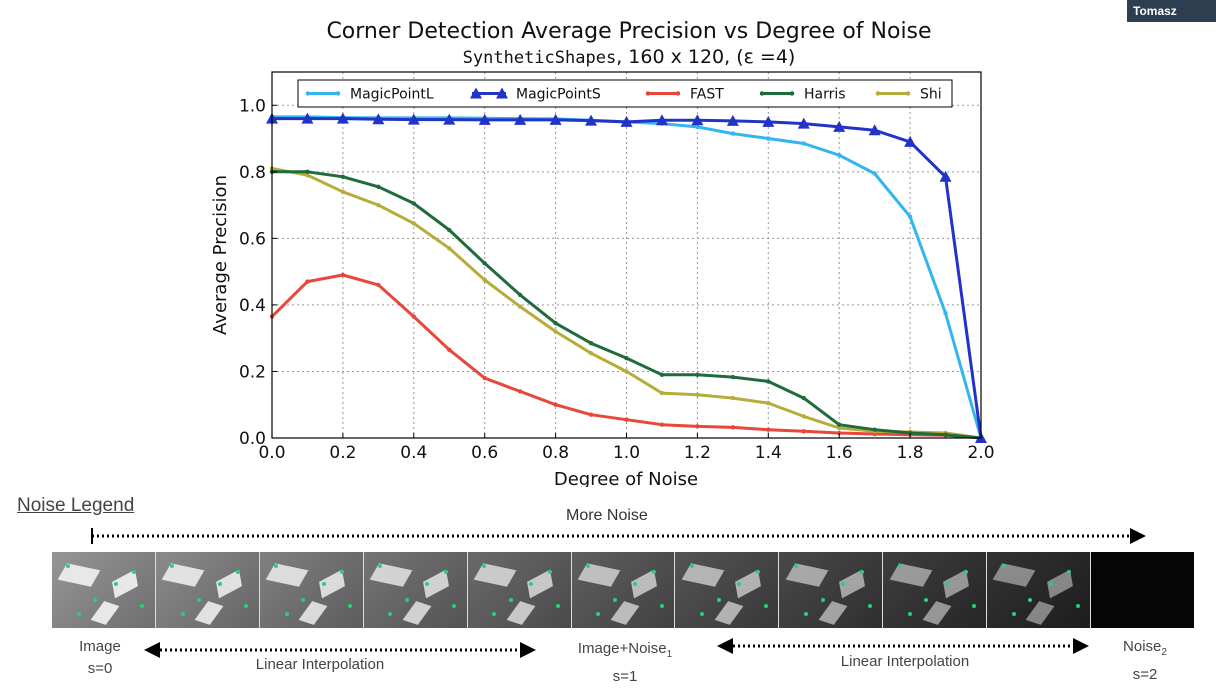 The height and width of the screenshot is (688, 1216). Describe the element at coordinates (792, 93) in the screenshot. I see `legend-marker-harris` at that location.